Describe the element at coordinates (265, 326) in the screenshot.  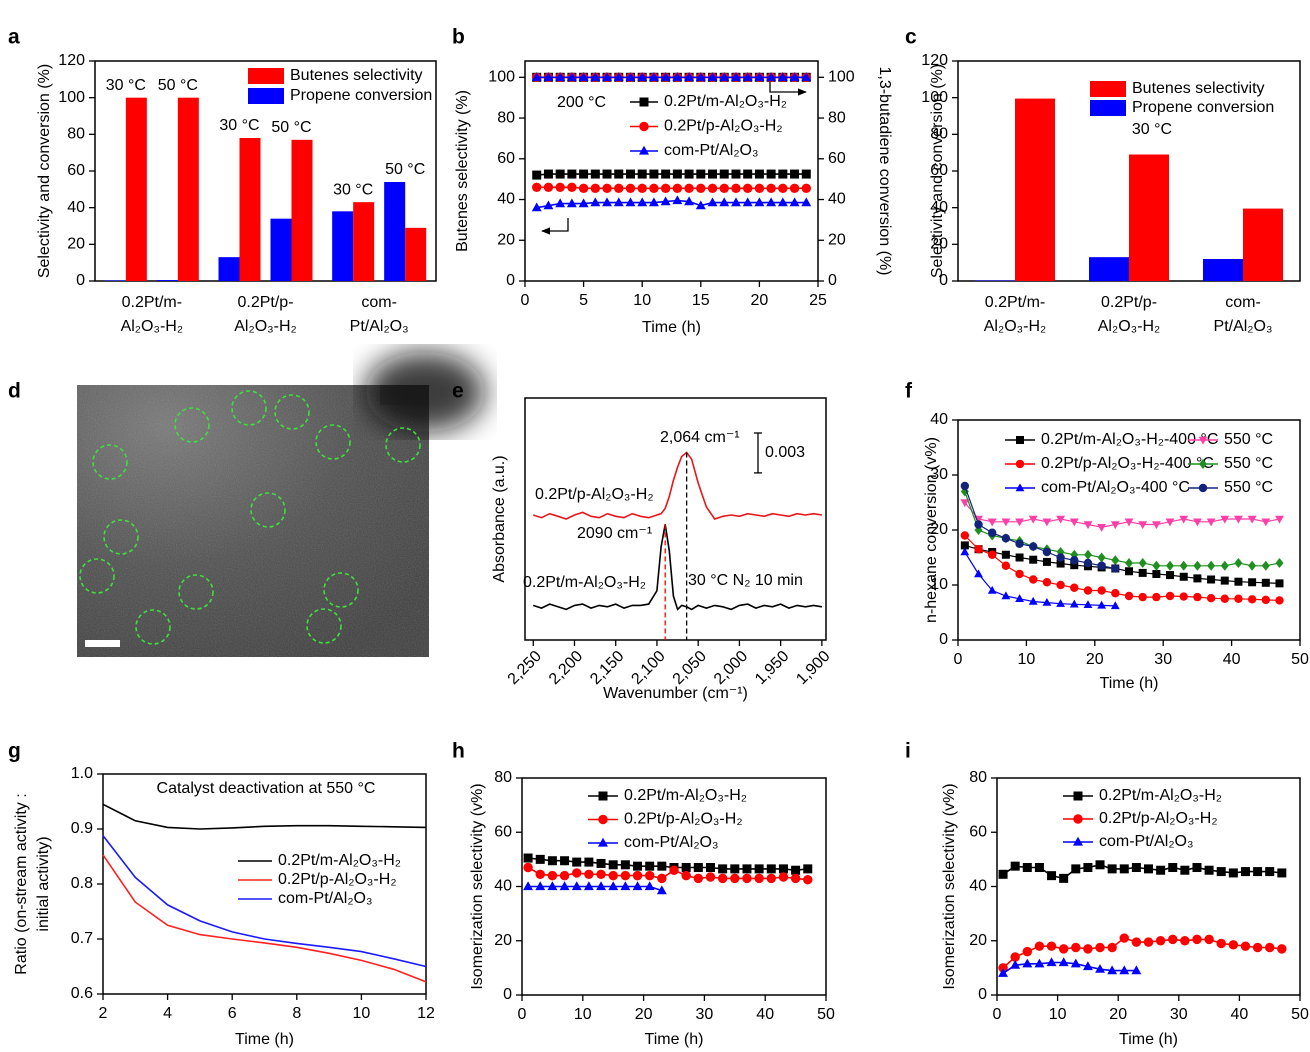
I see `x-tick-label: Al₂O₃-H₂` at that location.